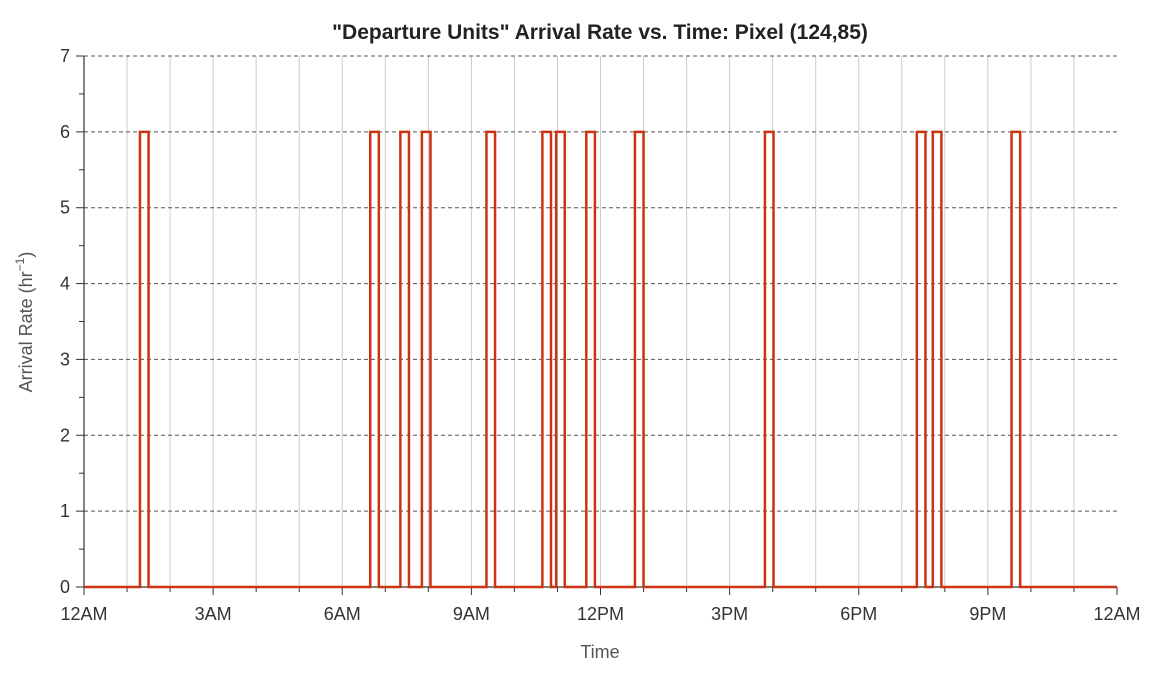 The image size is (1153, 673). I want to click on y-tick-label: 0, so click(65, 587).